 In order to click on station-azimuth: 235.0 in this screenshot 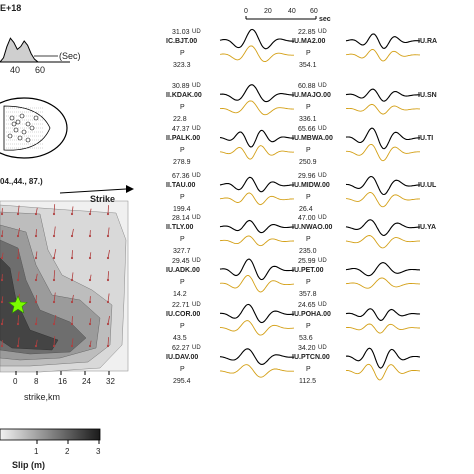, I will do `click(308, 251)`.